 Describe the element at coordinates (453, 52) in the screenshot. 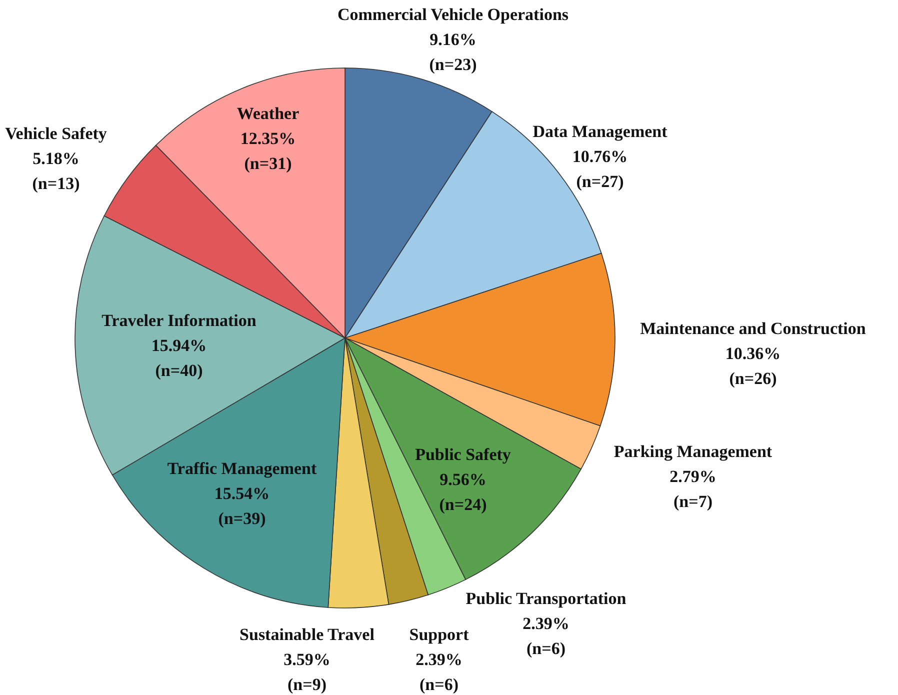

I see `data-label: 9.16% (n=23)` at that location.